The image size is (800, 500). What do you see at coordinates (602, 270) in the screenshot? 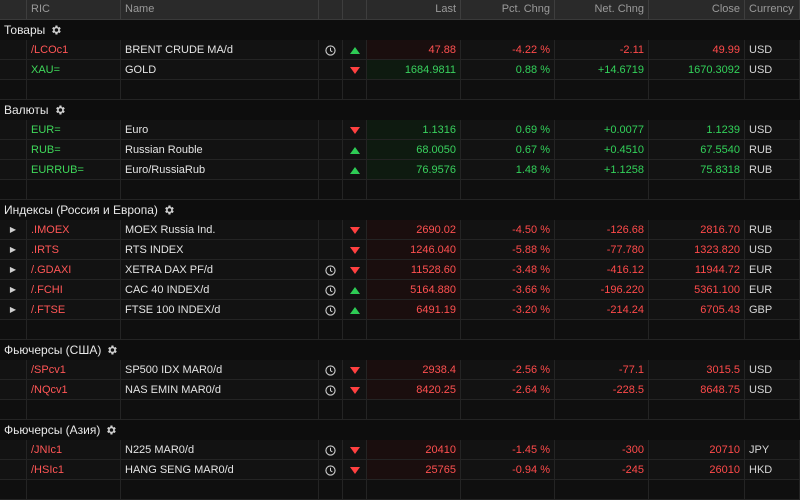
I see `net-change: -416.12` at bounding box center [602, 270].